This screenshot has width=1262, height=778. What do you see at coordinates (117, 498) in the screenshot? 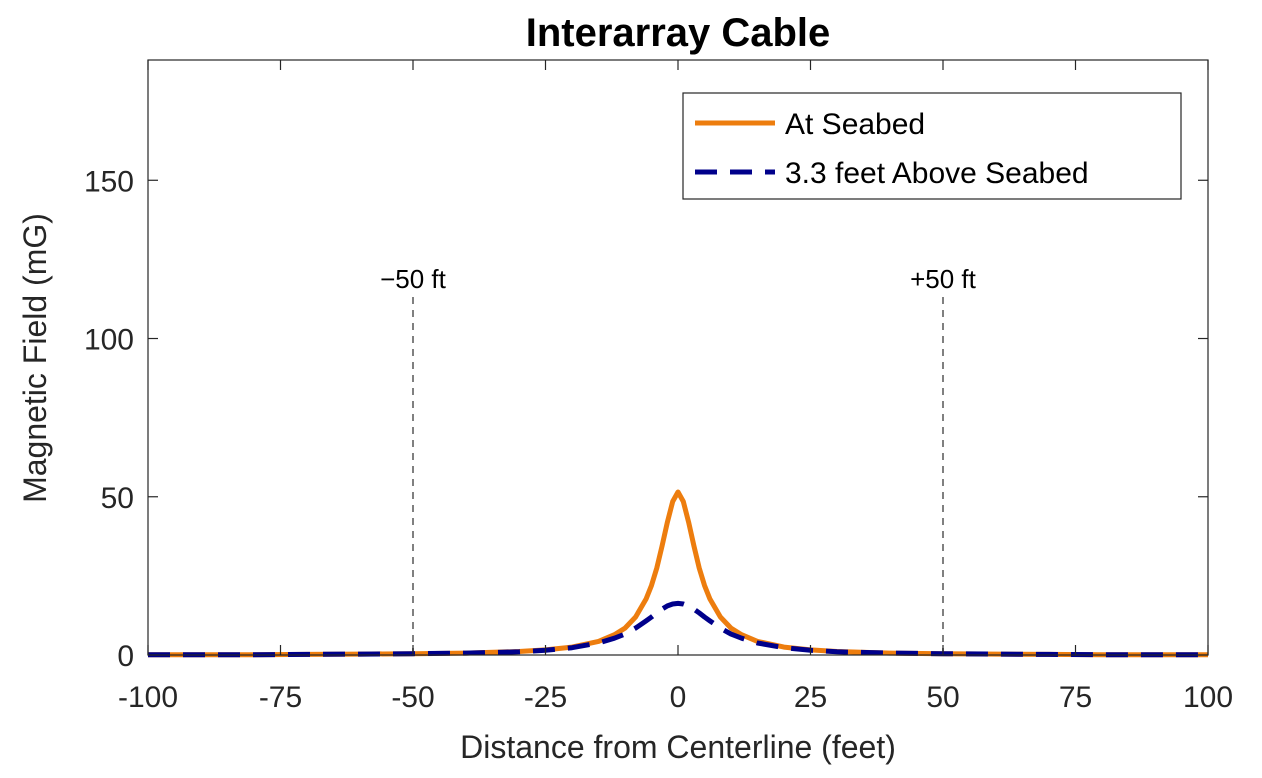
I see `y-tick-label: 50` at bounding box center [117, 498].